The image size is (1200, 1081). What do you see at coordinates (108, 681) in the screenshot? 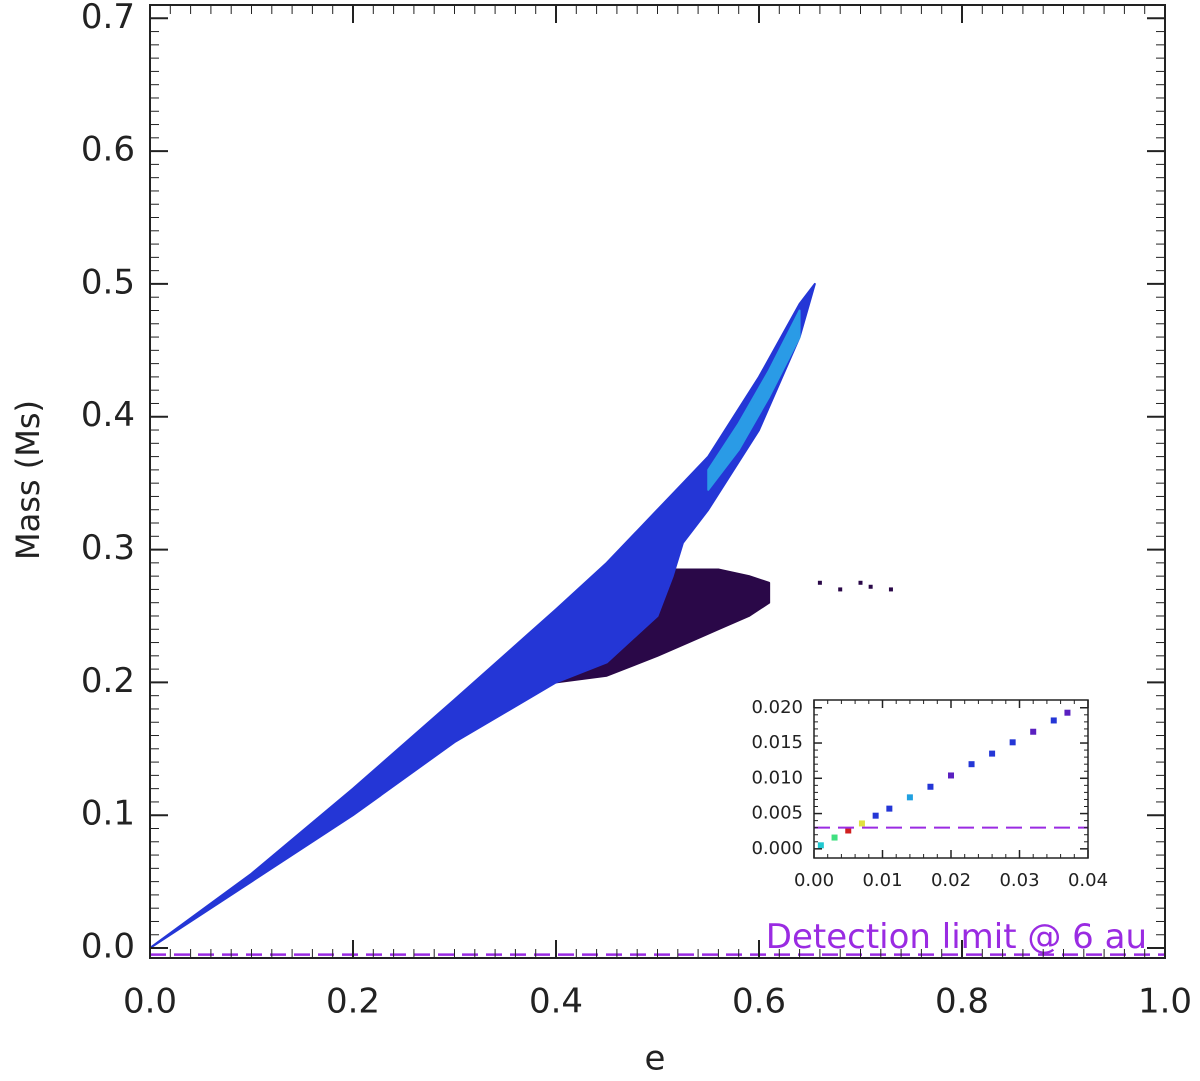
I see `y-tick-label: 0.2` at bounding box center [108, 681].